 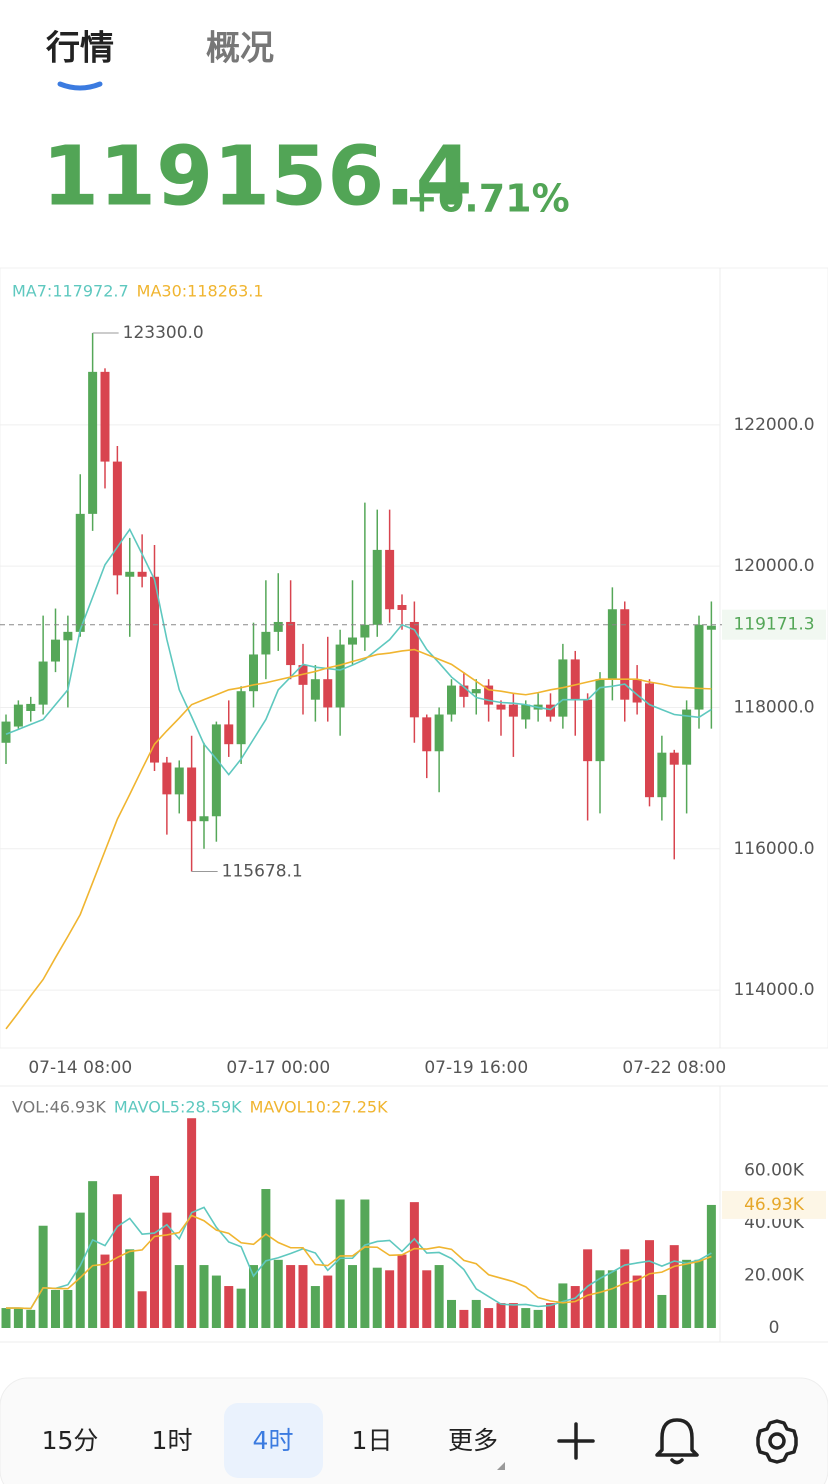 What do you see at coordinates (59, 1107) in the screenshot?
I see `legend-entry: VOL:46.93K` at bounding box center [59, 1107].